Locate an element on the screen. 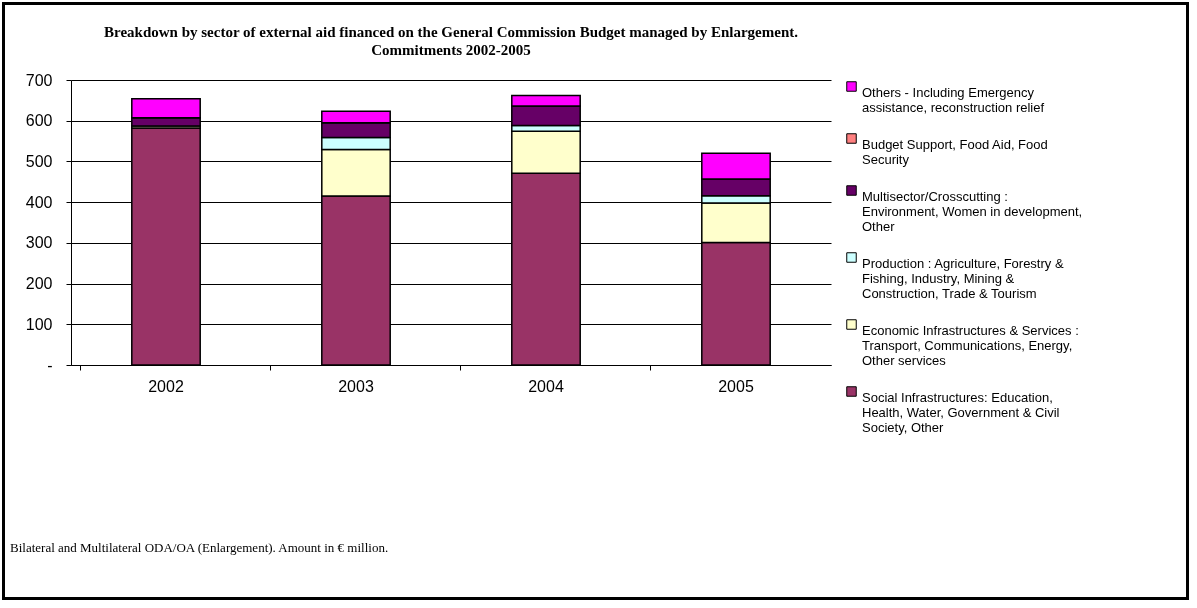  chart-title: Breakdown by sector of external aid financed on the General Commission Budget managed by Enlargement. is located at coordinates (451, 32).